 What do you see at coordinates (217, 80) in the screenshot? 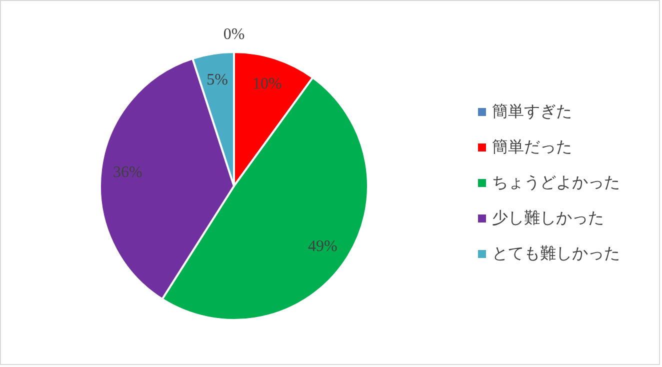
I see `data-label: 5%` at bounding box center [217, 80].